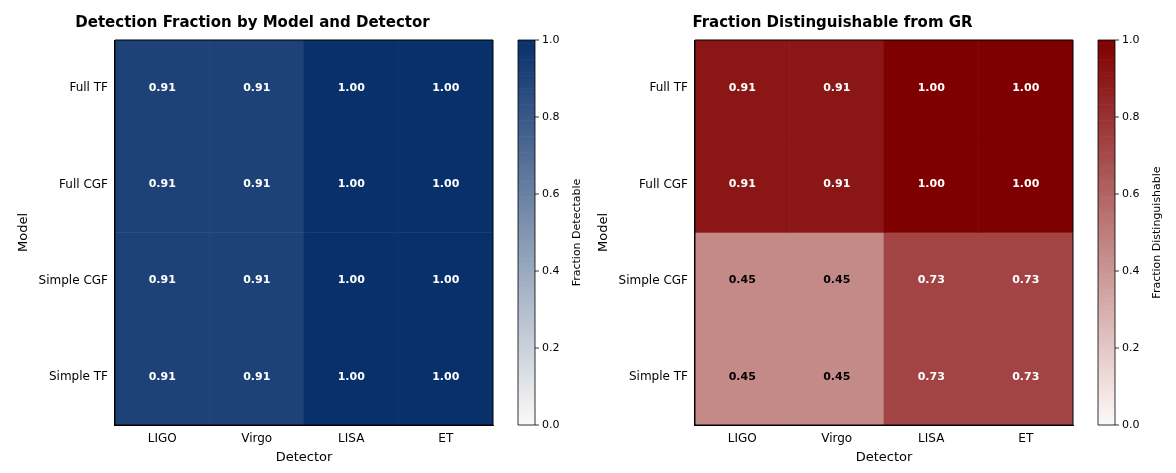  Describe the element at coordinates (576, 232) in the screenshot. I see `color-bar-title: Fraction Detectable` at that location.